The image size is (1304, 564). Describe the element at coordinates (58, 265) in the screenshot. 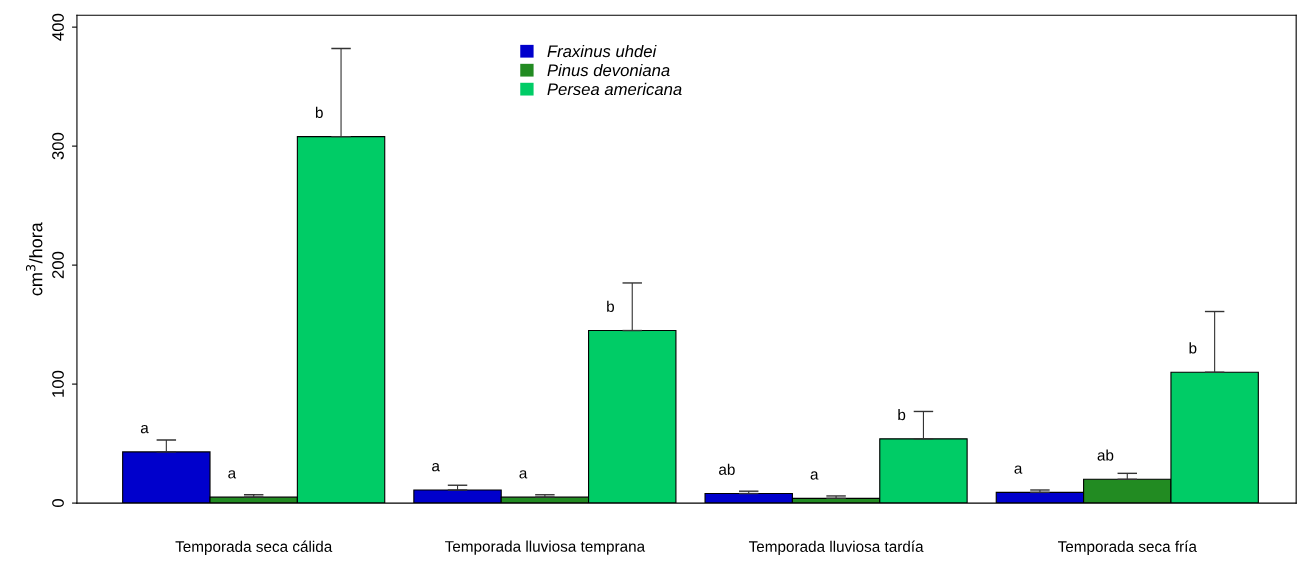

I see `y-tick-label: 200` at that location.